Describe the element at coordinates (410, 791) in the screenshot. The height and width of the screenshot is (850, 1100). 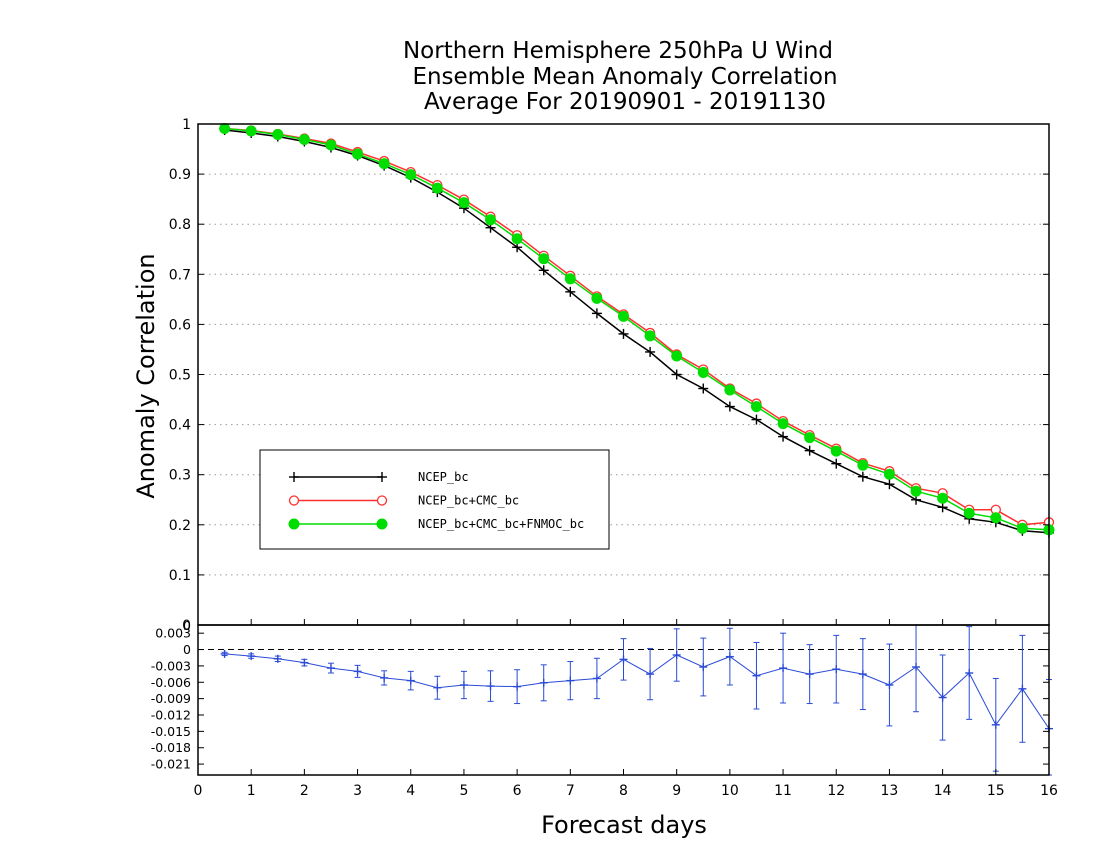
I see `x-tick-label-4: 4` at that location.